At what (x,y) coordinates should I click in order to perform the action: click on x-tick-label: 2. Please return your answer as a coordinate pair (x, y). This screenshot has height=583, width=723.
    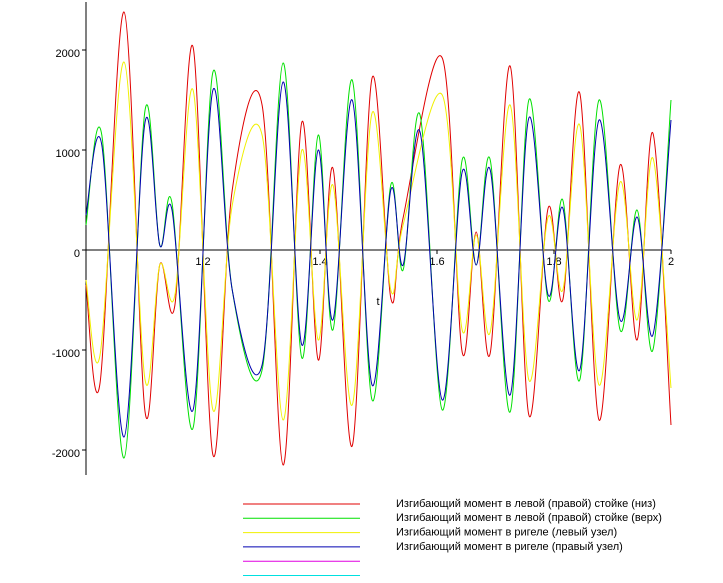
    Looking at the image, I should click on (671, 262).